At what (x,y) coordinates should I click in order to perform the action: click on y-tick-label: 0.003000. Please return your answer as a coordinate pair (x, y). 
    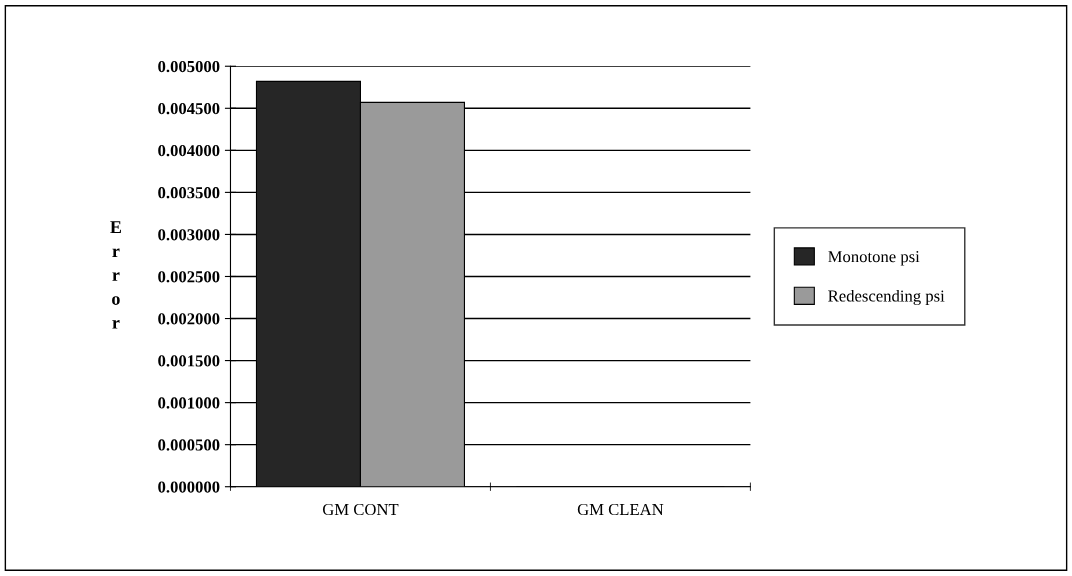
    Looking at the image, I should click on (189, 235).